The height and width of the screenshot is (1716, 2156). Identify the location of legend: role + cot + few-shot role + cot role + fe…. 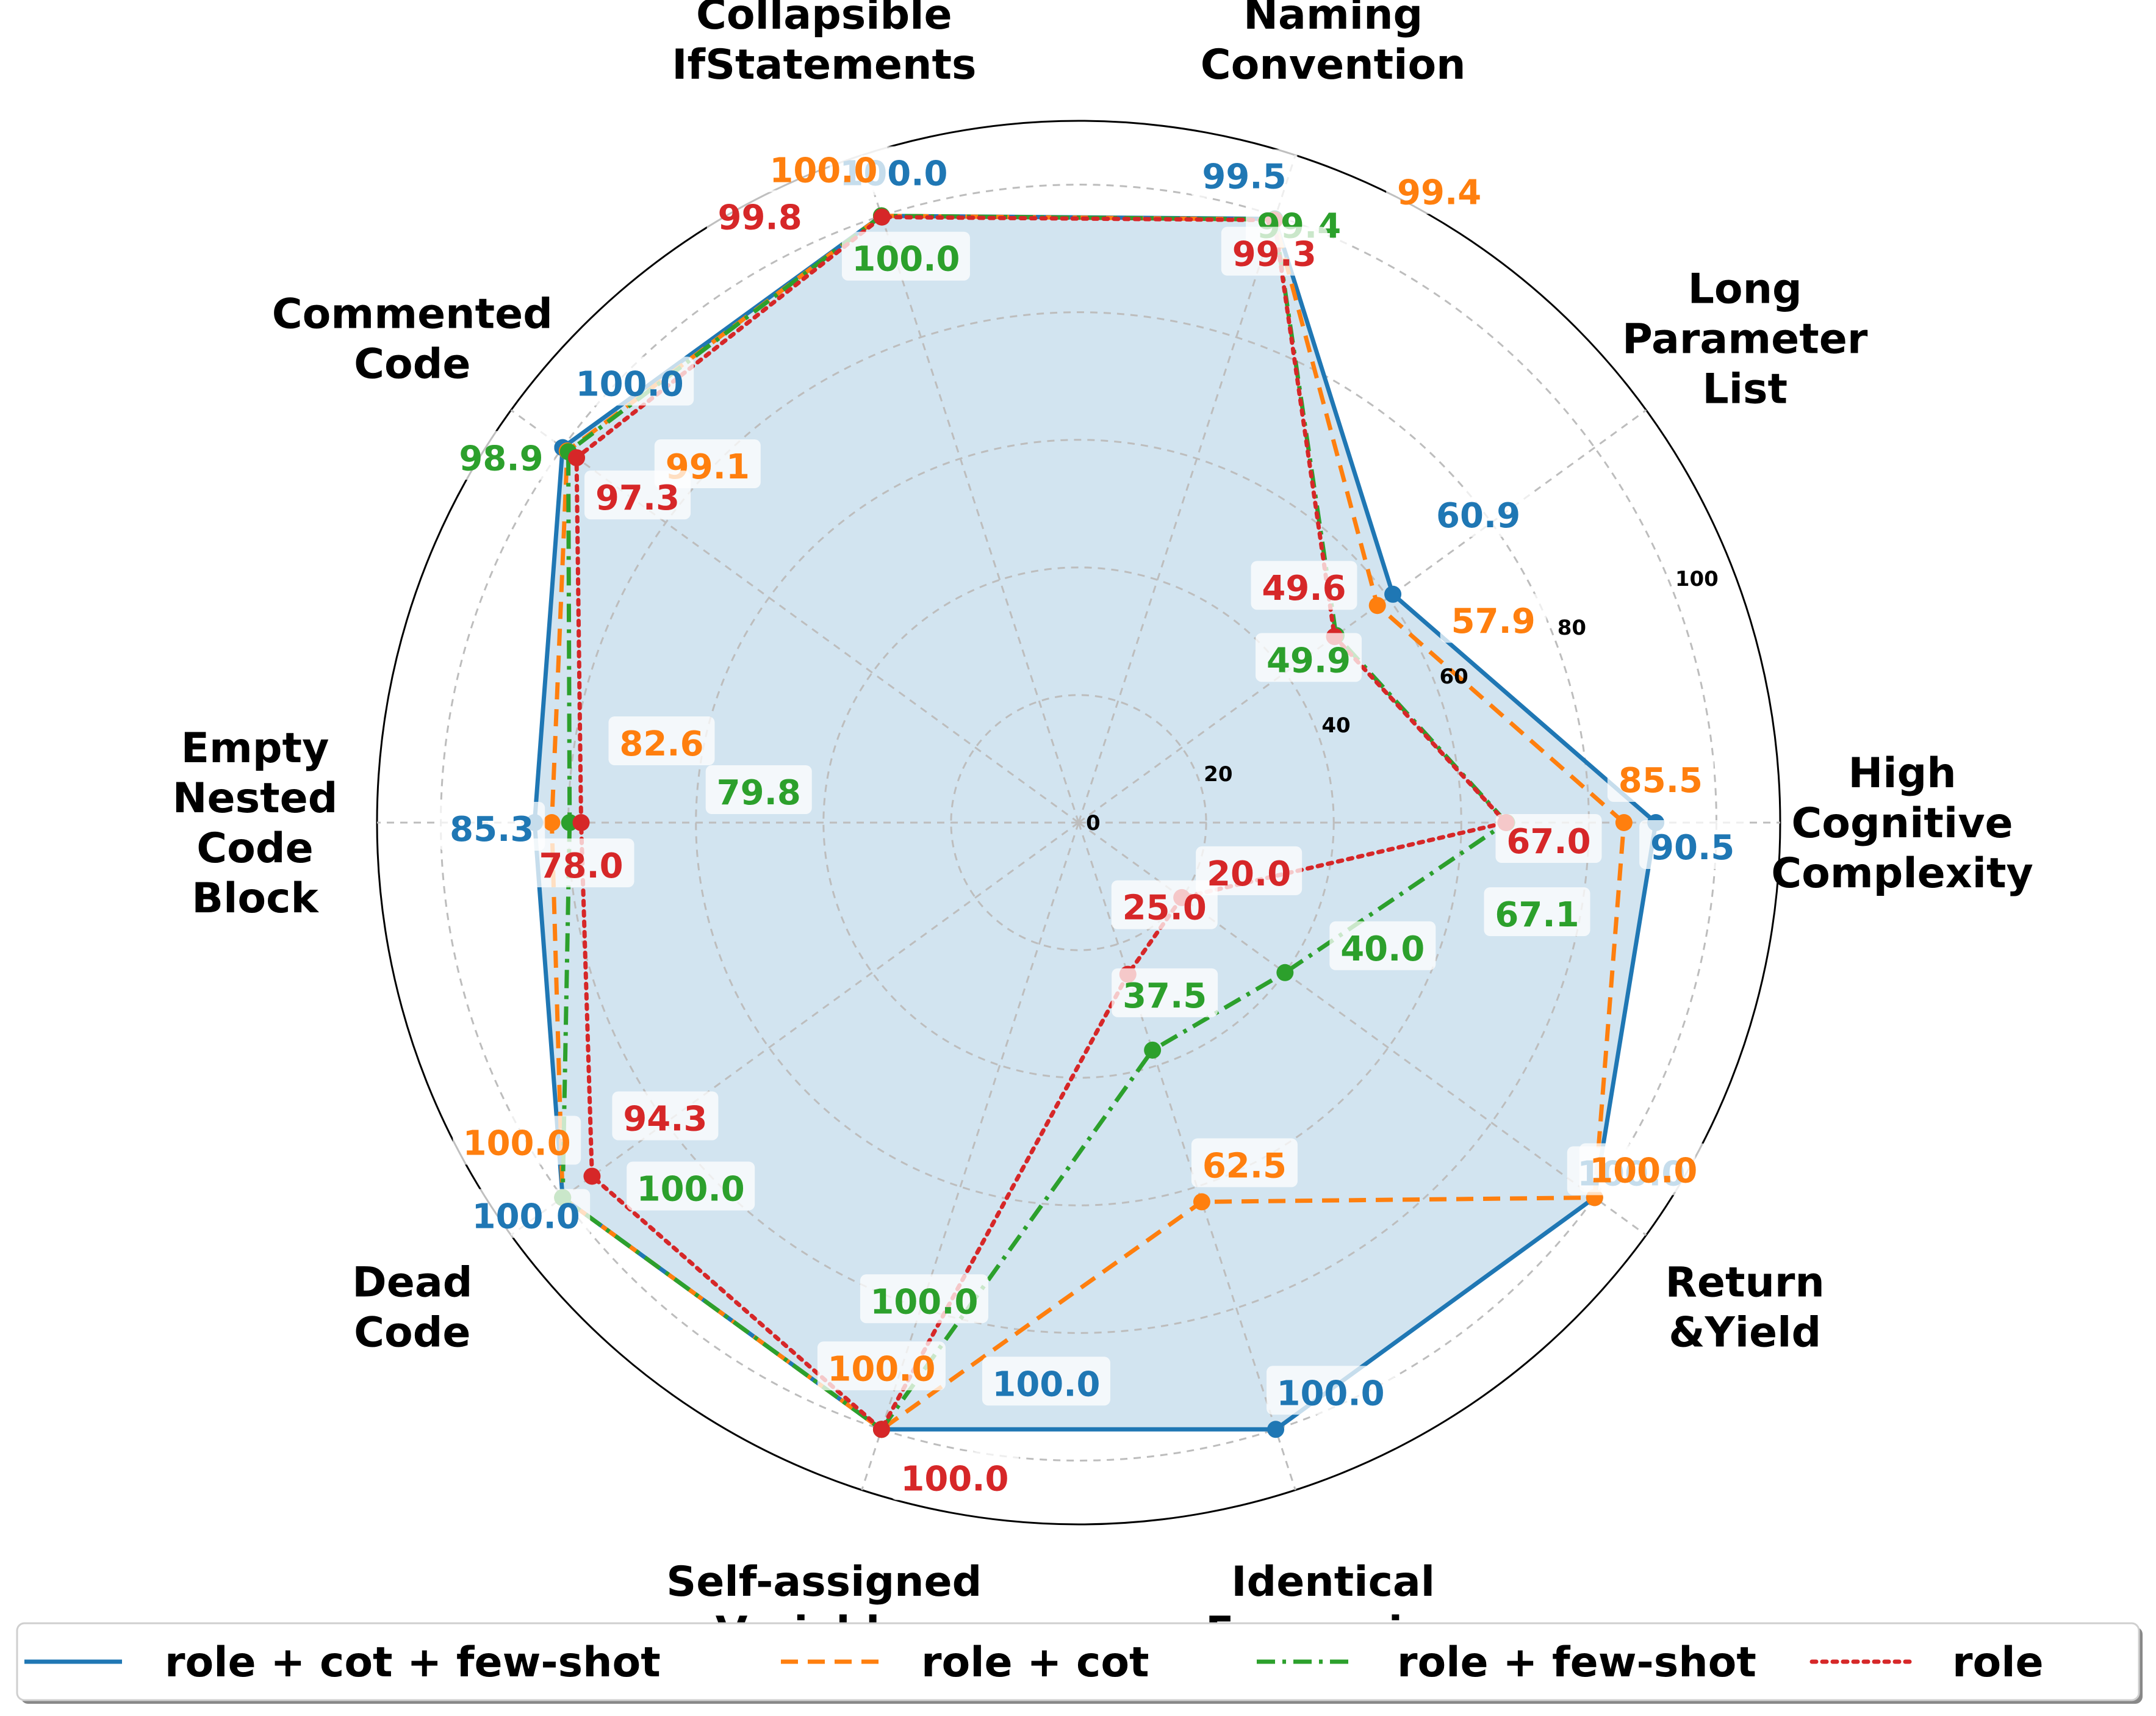
(1079, 1663).